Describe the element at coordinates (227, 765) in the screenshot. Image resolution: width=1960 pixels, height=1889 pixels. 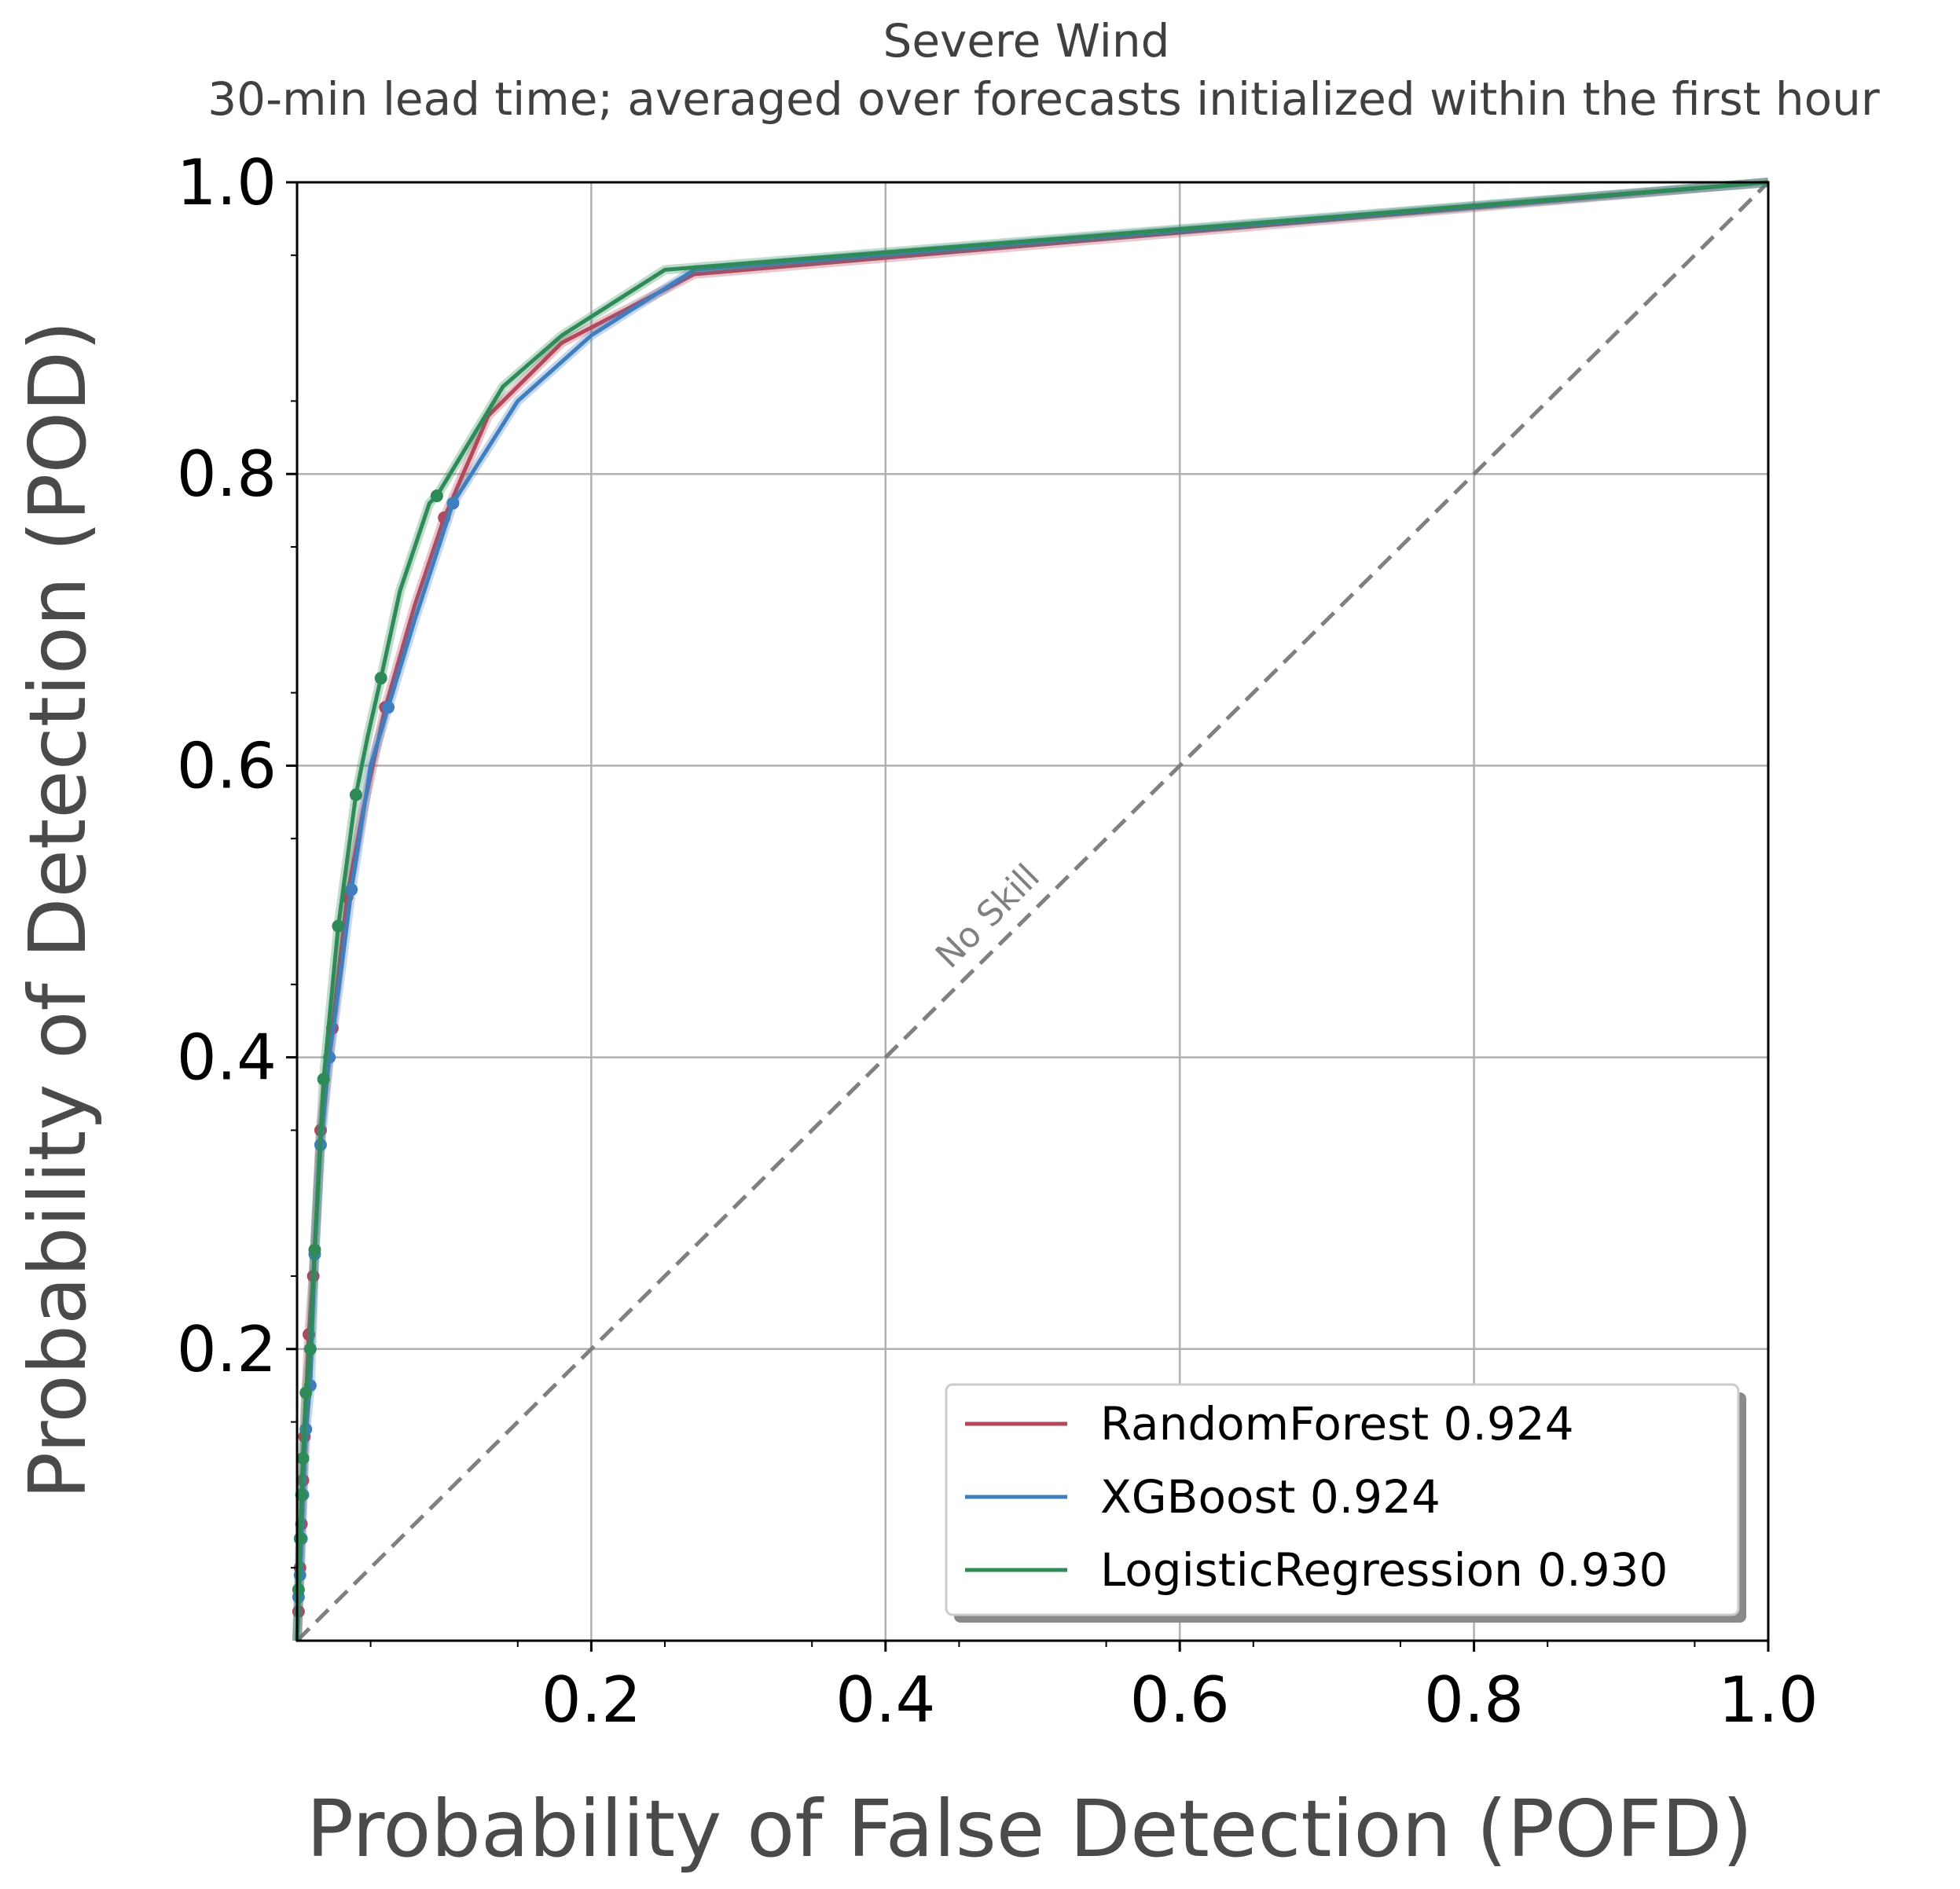
I see `y-tick-label-2: 0.6` at that location.